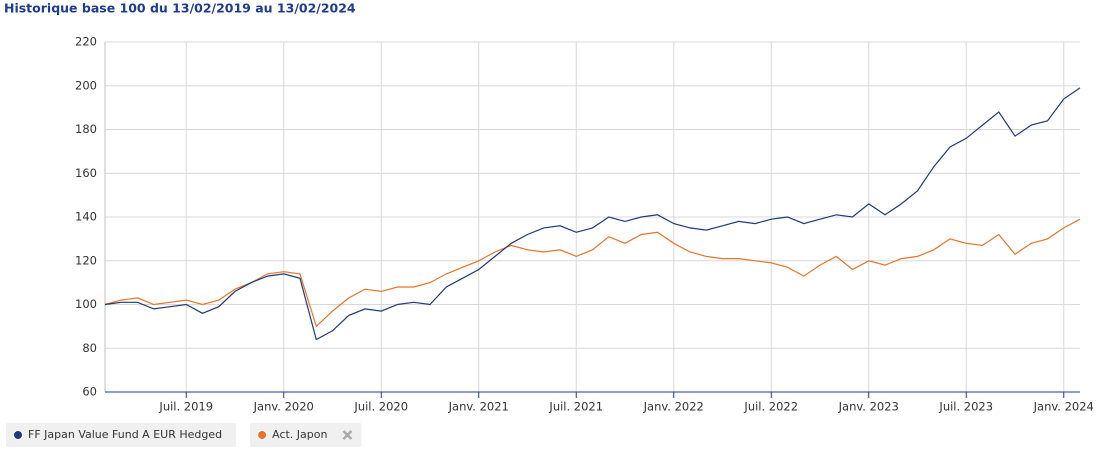 This screenshot has height=449, width=1100. Describe the element at coordinates (86, 260) in the screenshot. I see `y-tick-label: 120` at that location.